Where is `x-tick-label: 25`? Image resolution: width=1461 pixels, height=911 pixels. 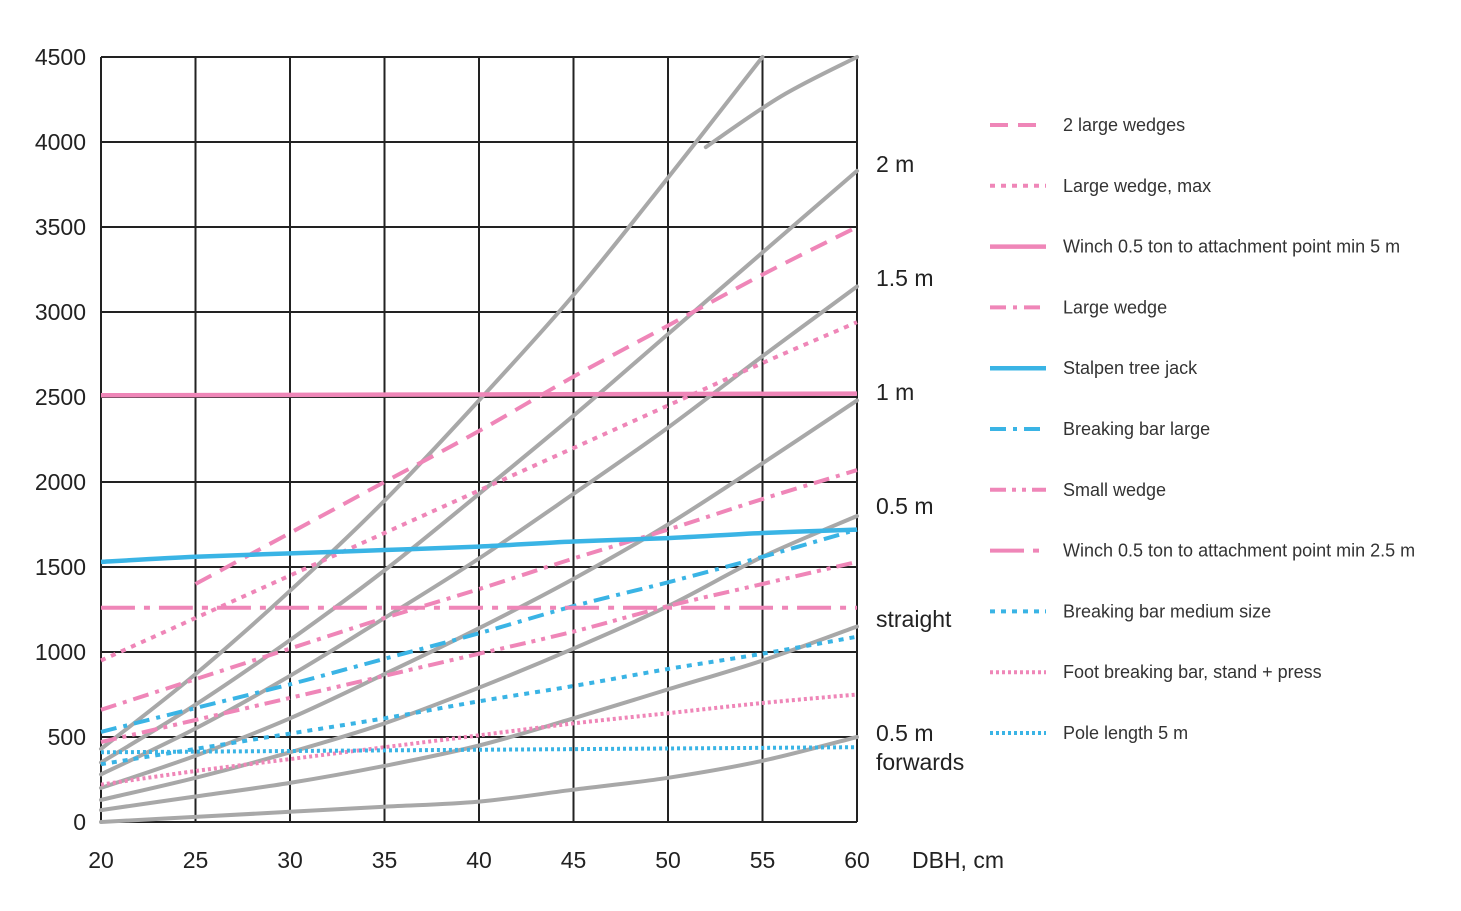
x-tick-label: 25 is located at coordinates (196, 860).